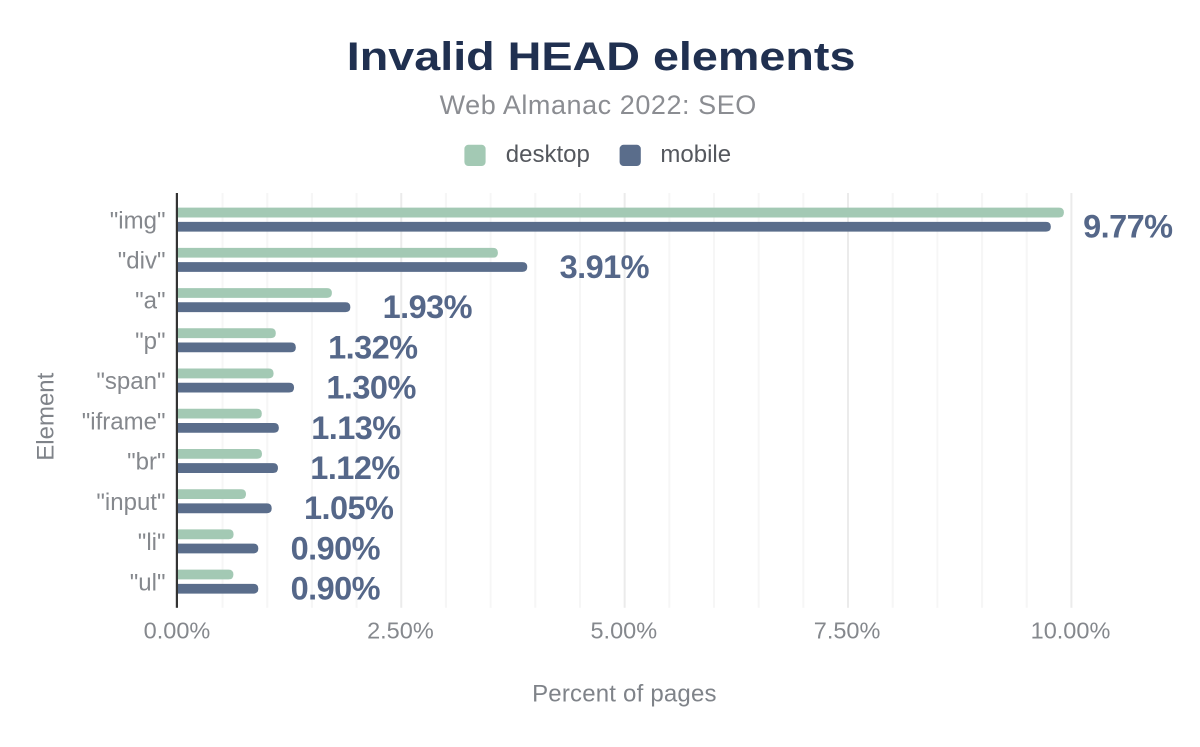  Describe the element at coordinates (623, 631) in the screenshot. I see `svg-text: 5.00%` at that location.